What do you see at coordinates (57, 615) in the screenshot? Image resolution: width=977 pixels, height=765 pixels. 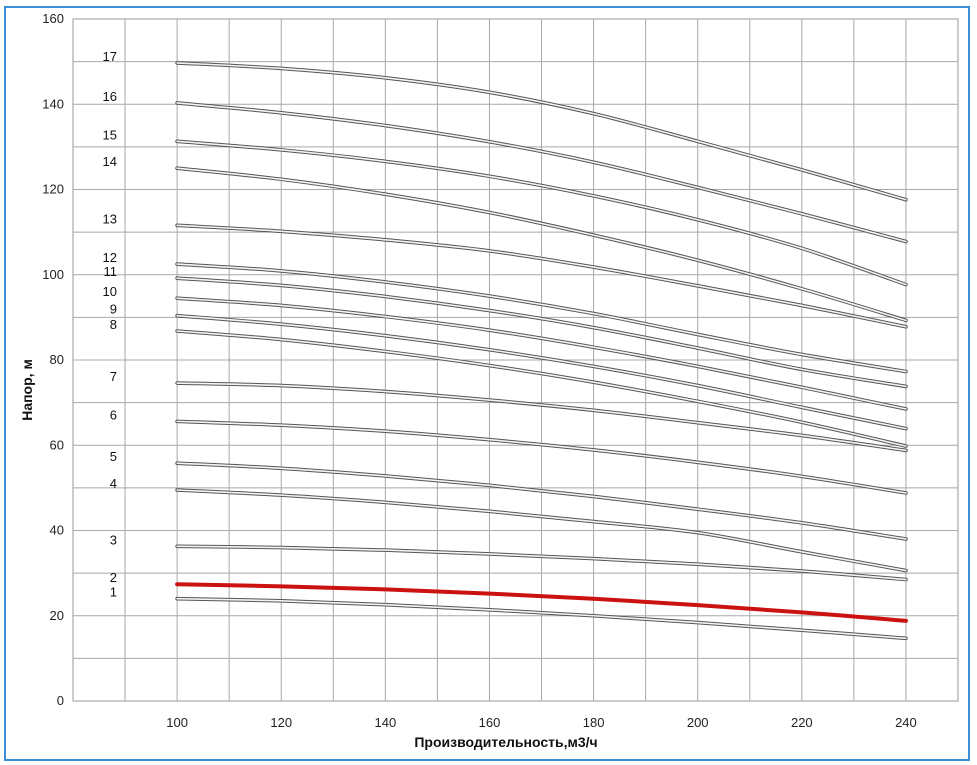 I see `y-tick-label: 20` at bounding box center [57, 615].